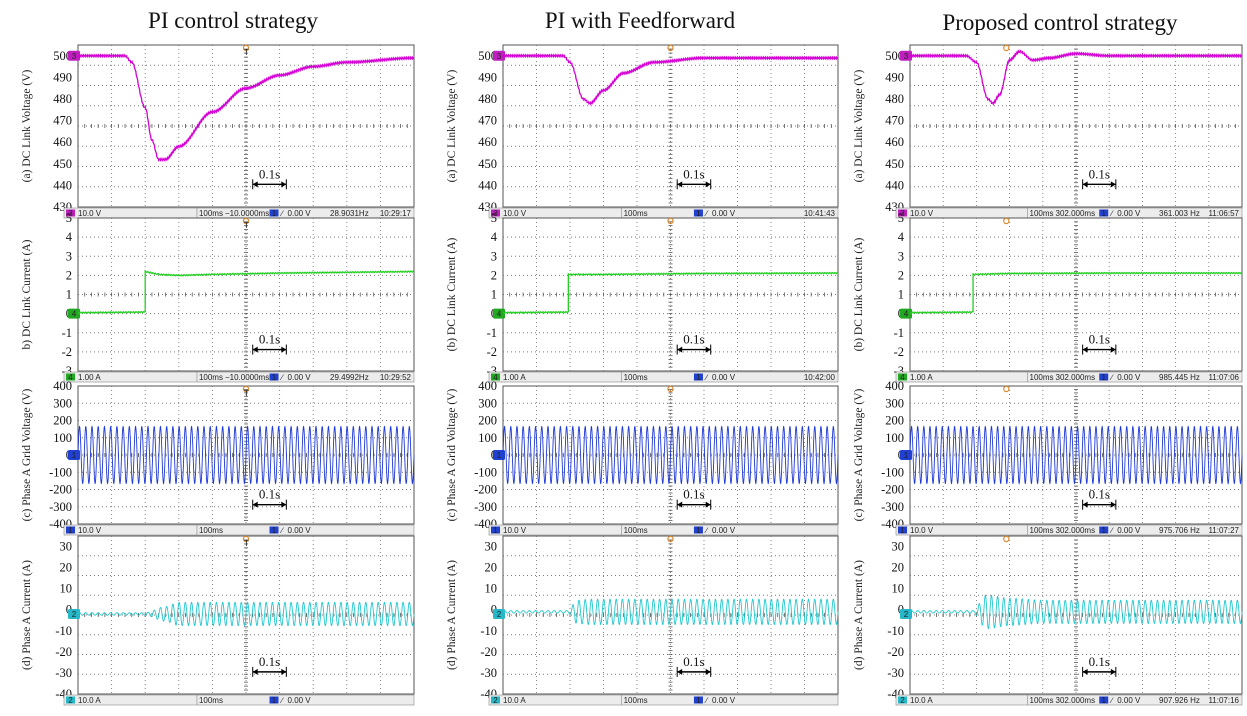 Image resolution: width=1247 pixels, height=716 pixels. What do you see at coordinates (60, 507) in the screenshot?
I see `y-tick-label: -300` at bounding box center [60, 507].